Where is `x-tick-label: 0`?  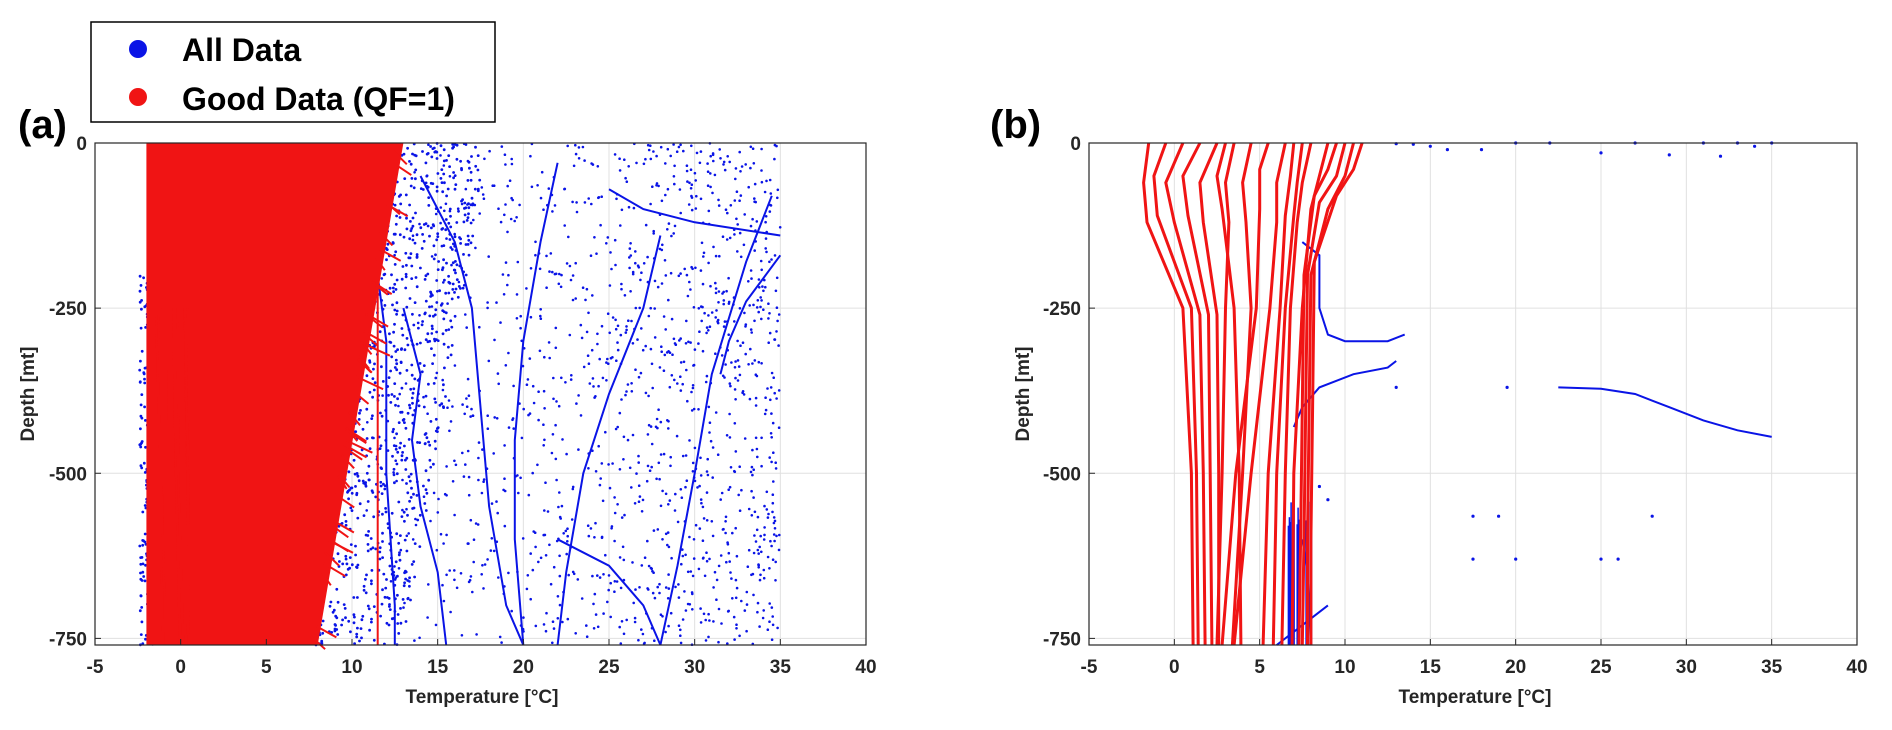 x-tick-label: 0 is located at coordinates (180, 667).